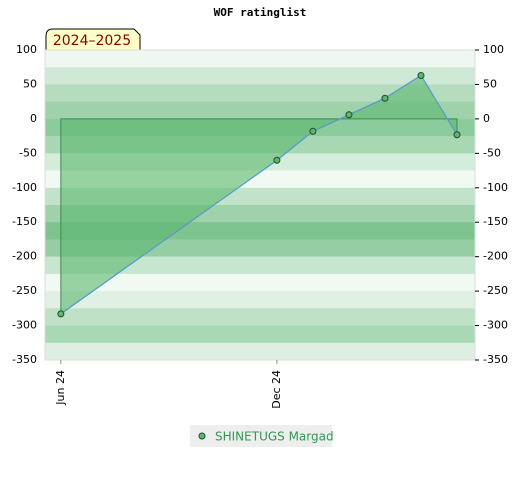 This screenshot has width=520, height=484. I want to click on y-tick-label: -100, so click(24, 187).